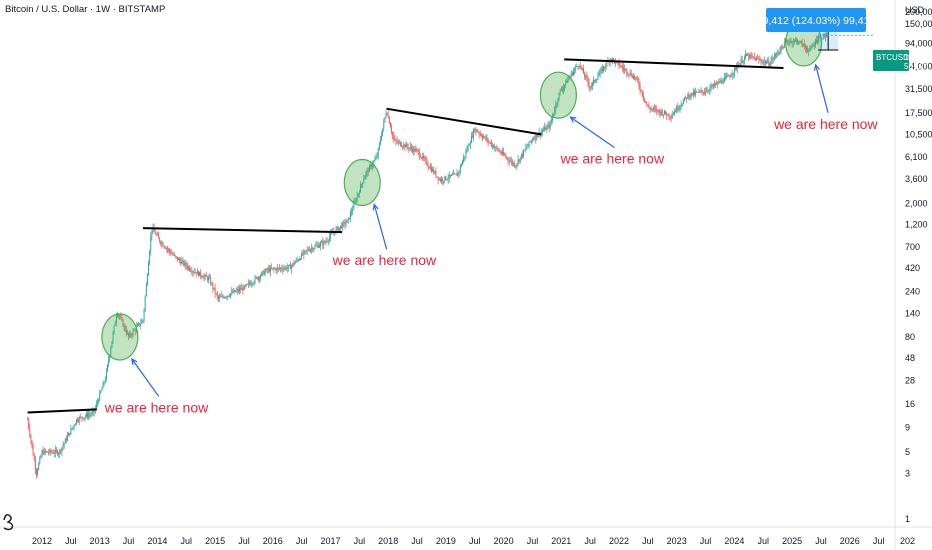  I want to click on y-tick-label: 10,500, so click(918, 134).